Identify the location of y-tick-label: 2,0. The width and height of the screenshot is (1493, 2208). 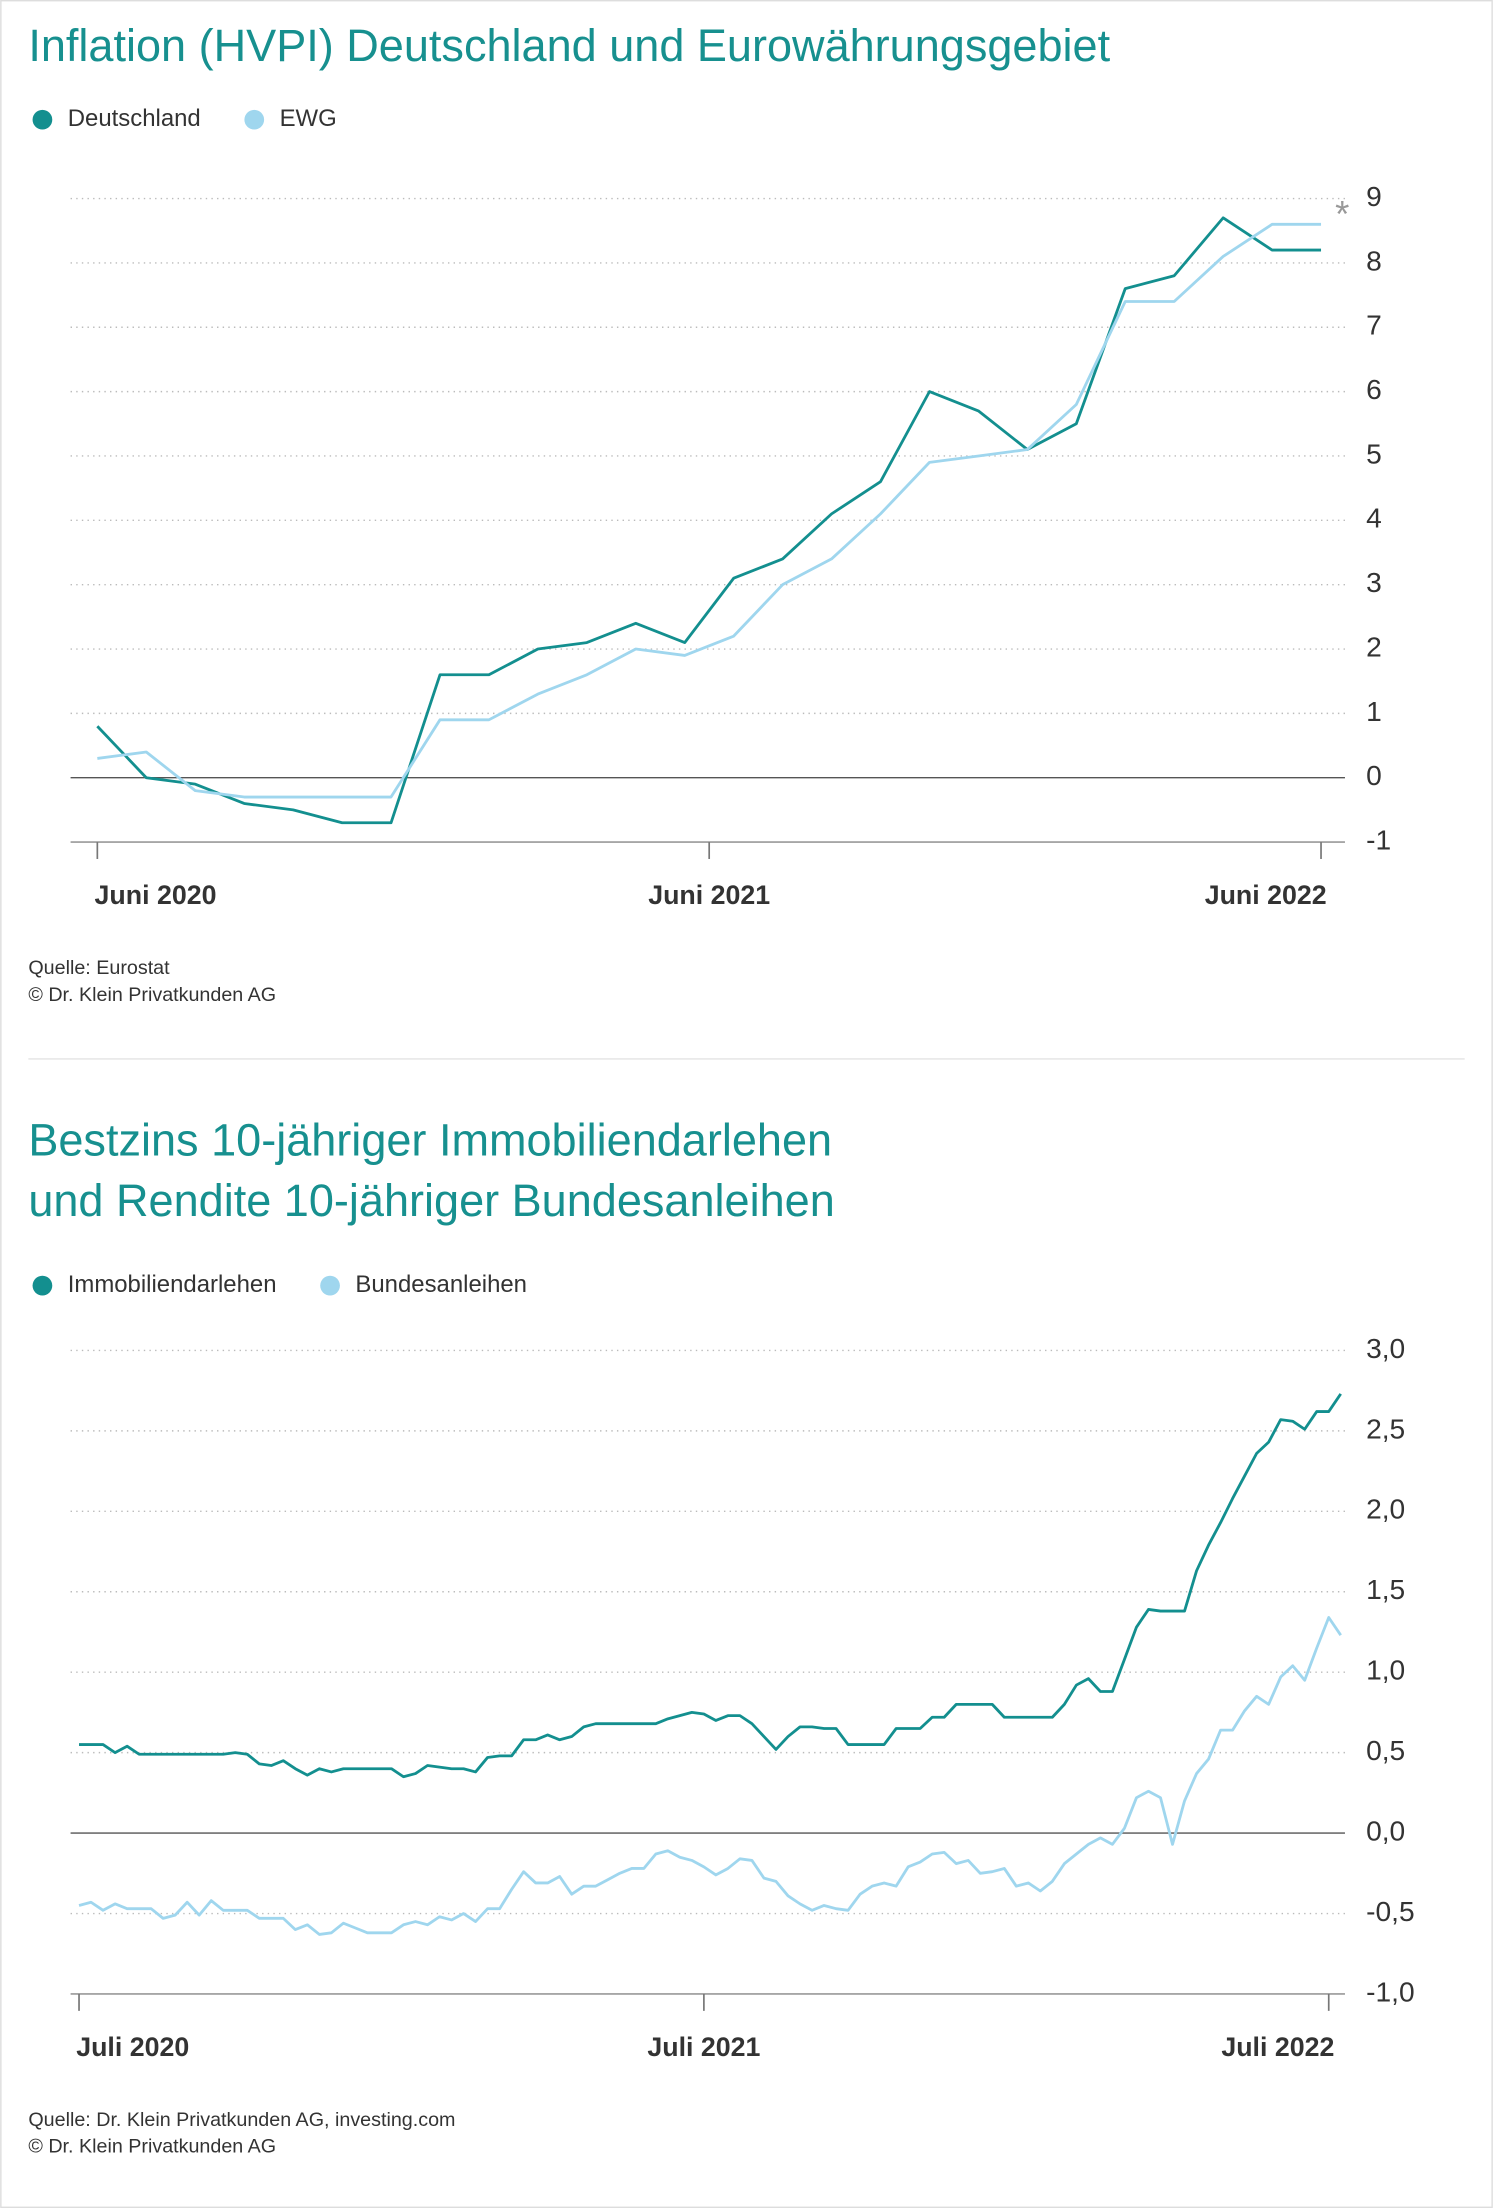
(1385, 1509).